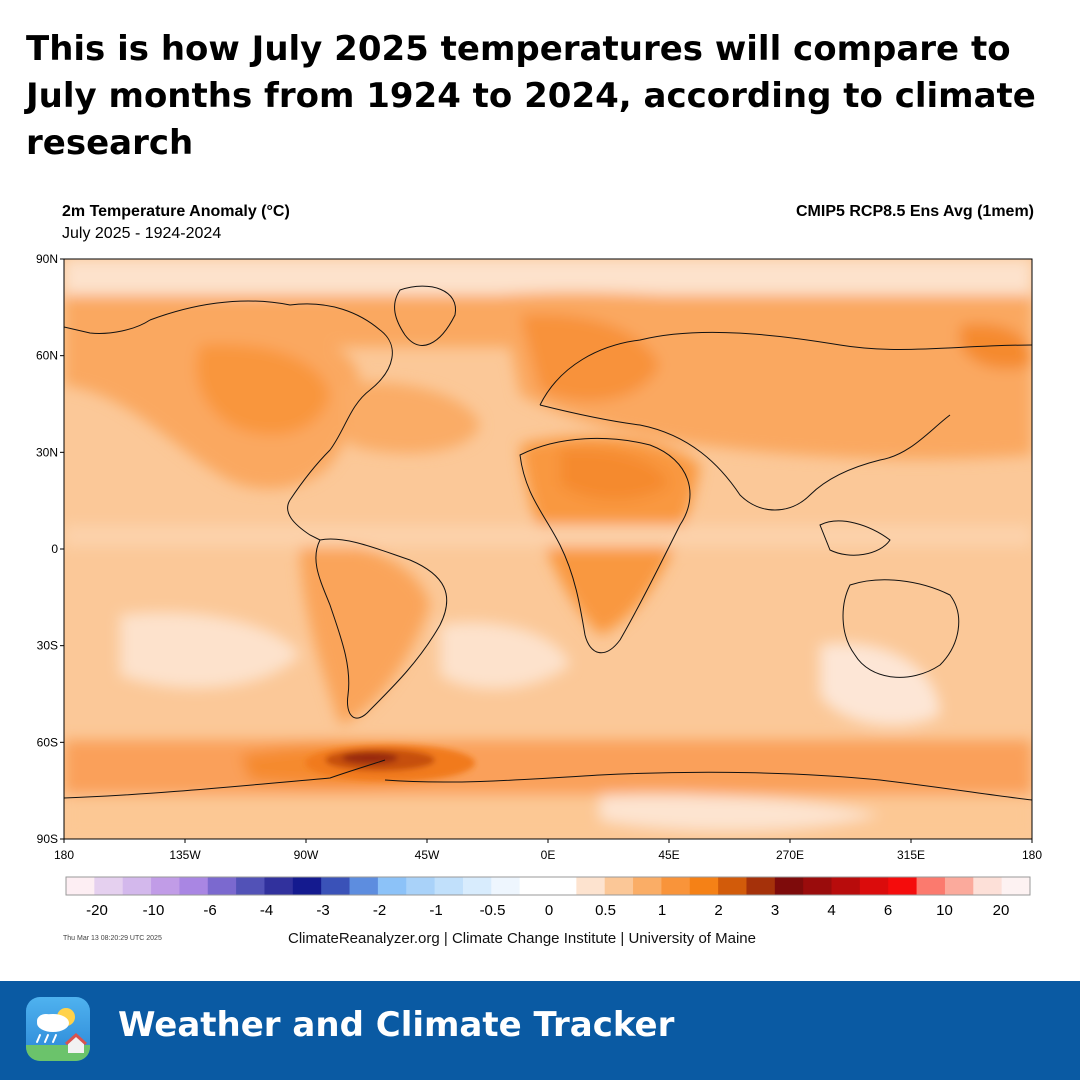  I want to click on colorbar-label: -3, so click(322, 910).